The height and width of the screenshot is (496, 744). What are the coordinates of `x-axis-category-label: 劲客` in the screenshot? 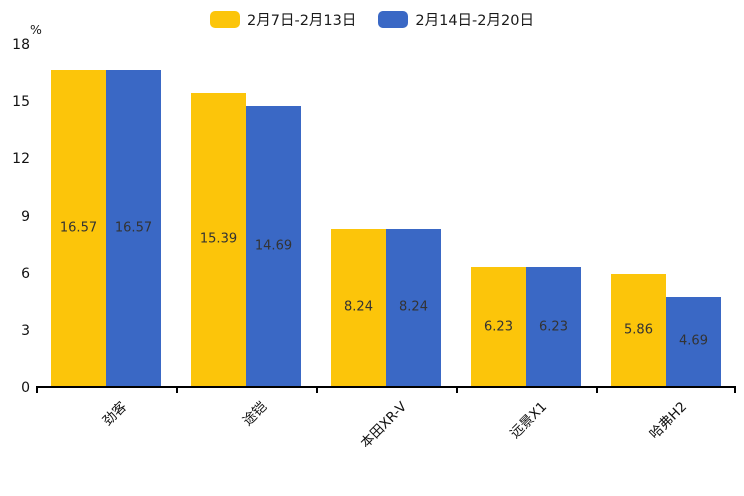 It's located at (115, 414).